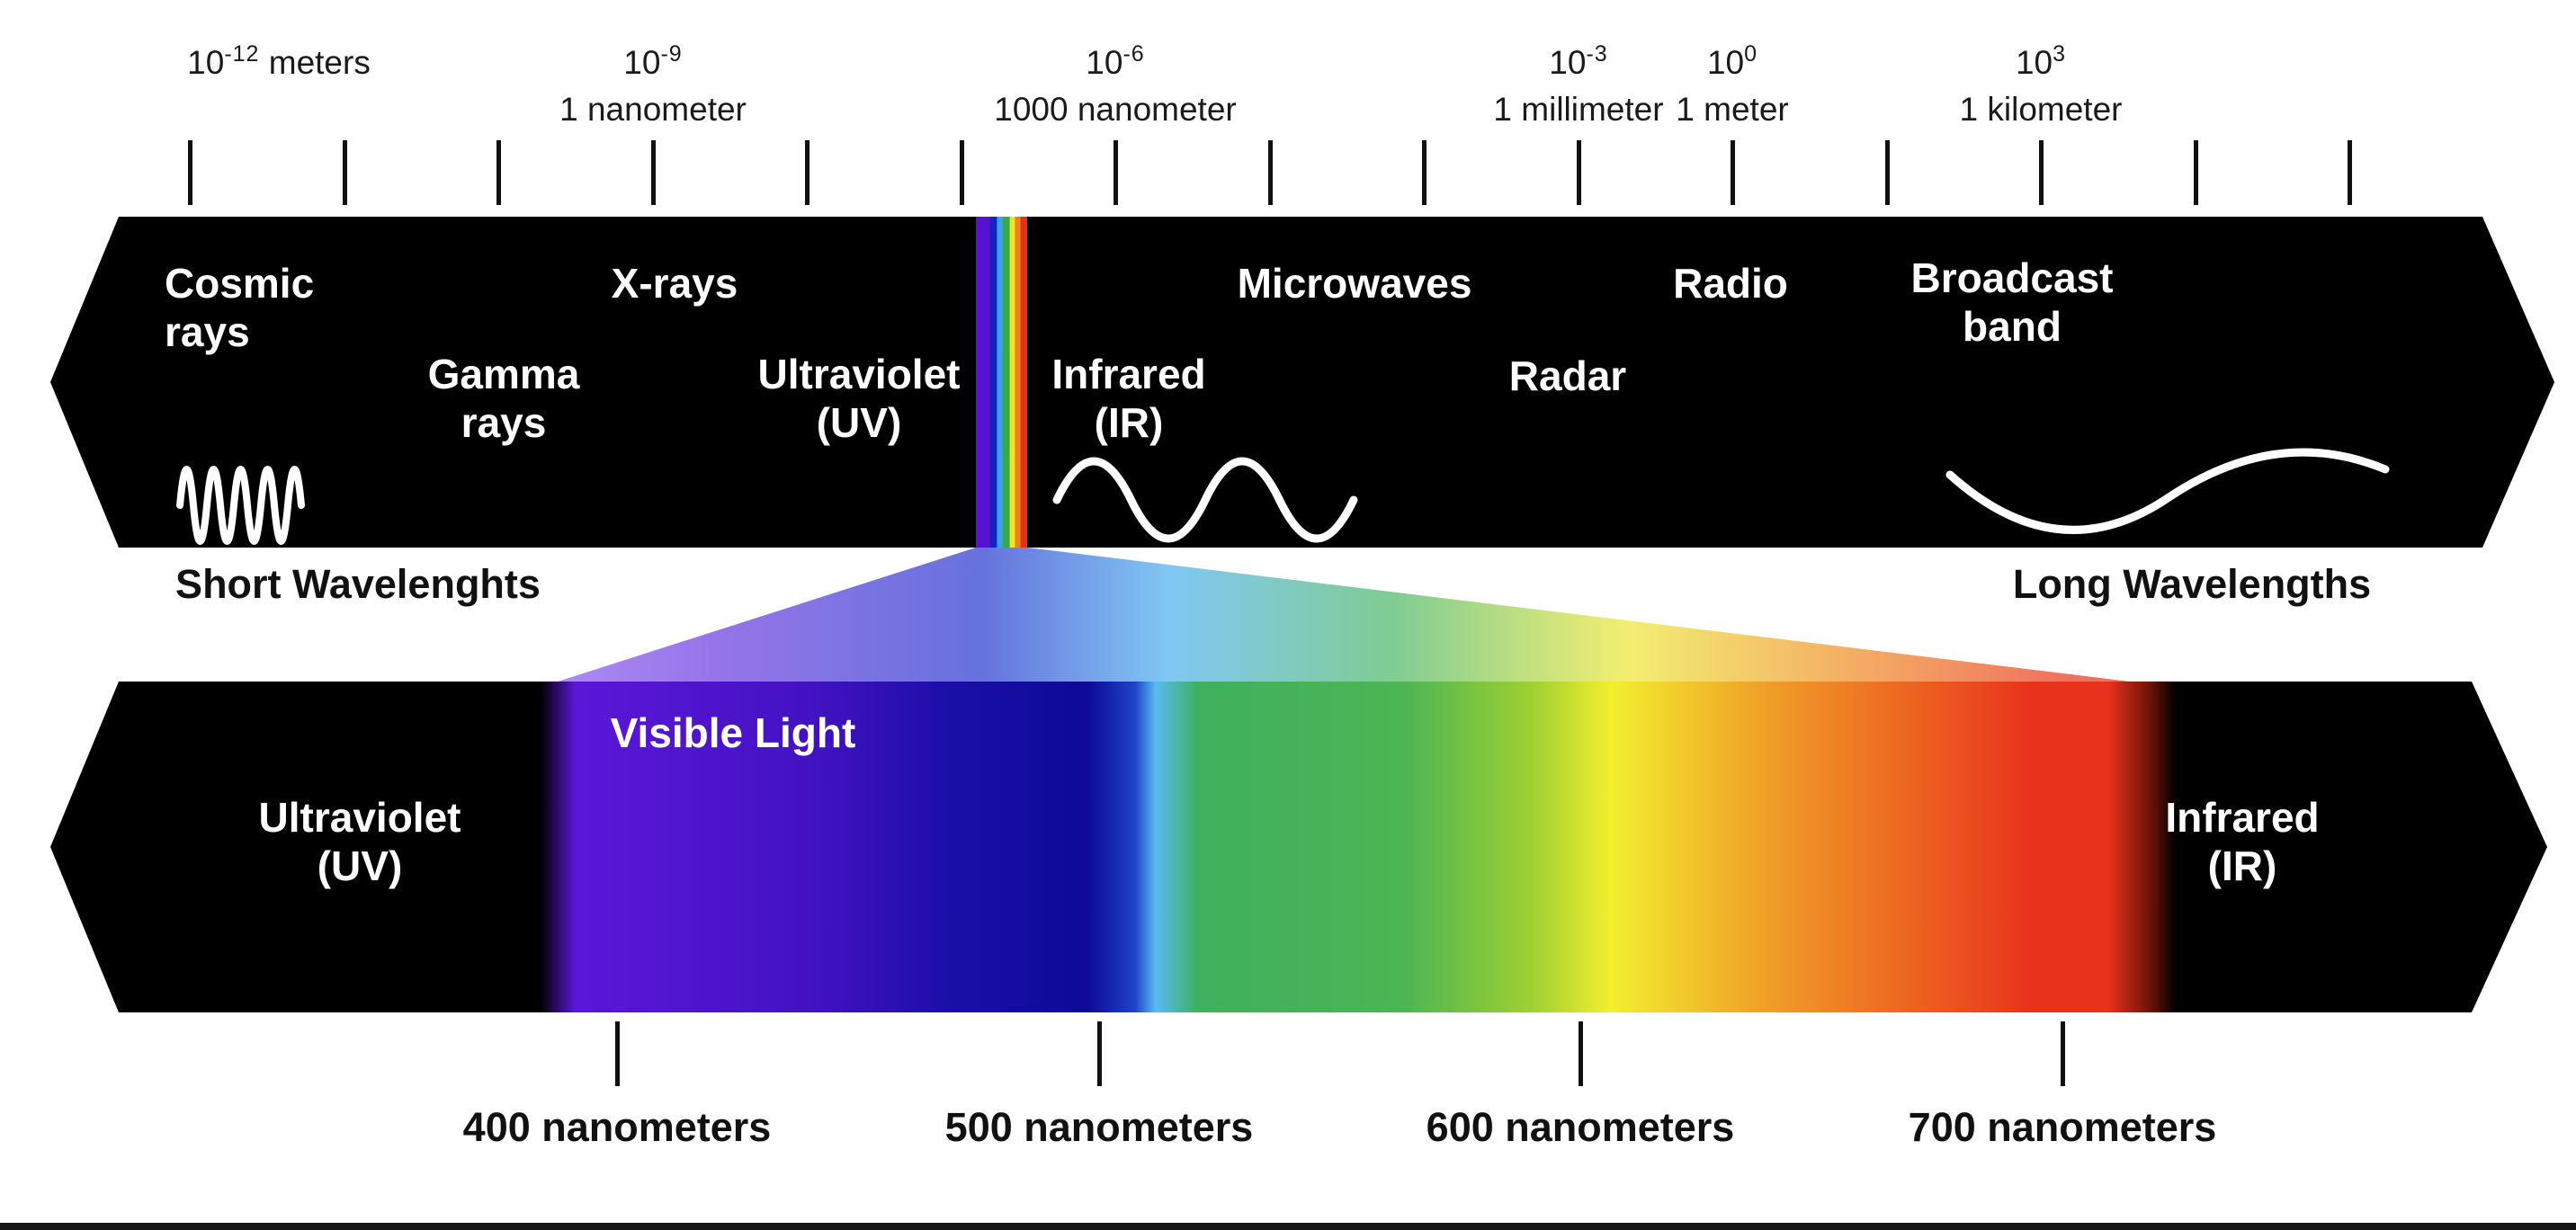 This screenshot has height=1230, width=2576. I want to click on region-microwaves: Microwaves, so click(1354, 283).